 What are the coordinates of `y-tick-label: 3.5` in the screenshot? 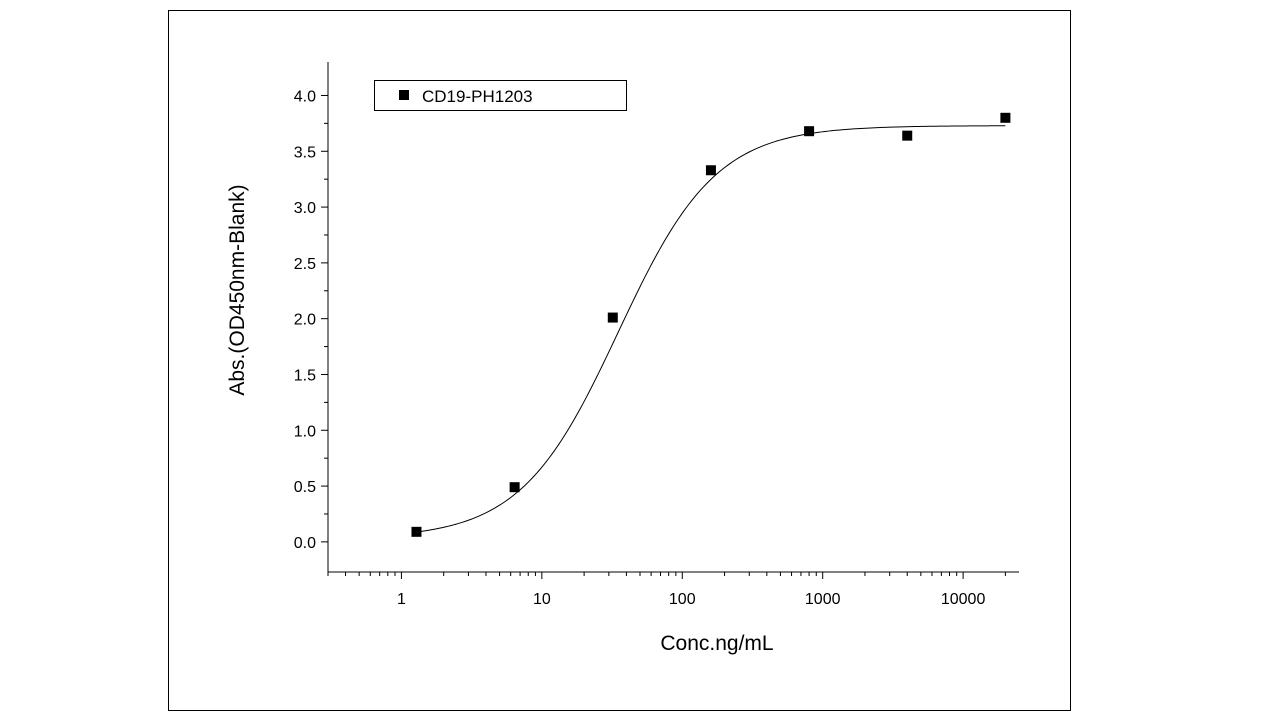 It's located at (305, 152).